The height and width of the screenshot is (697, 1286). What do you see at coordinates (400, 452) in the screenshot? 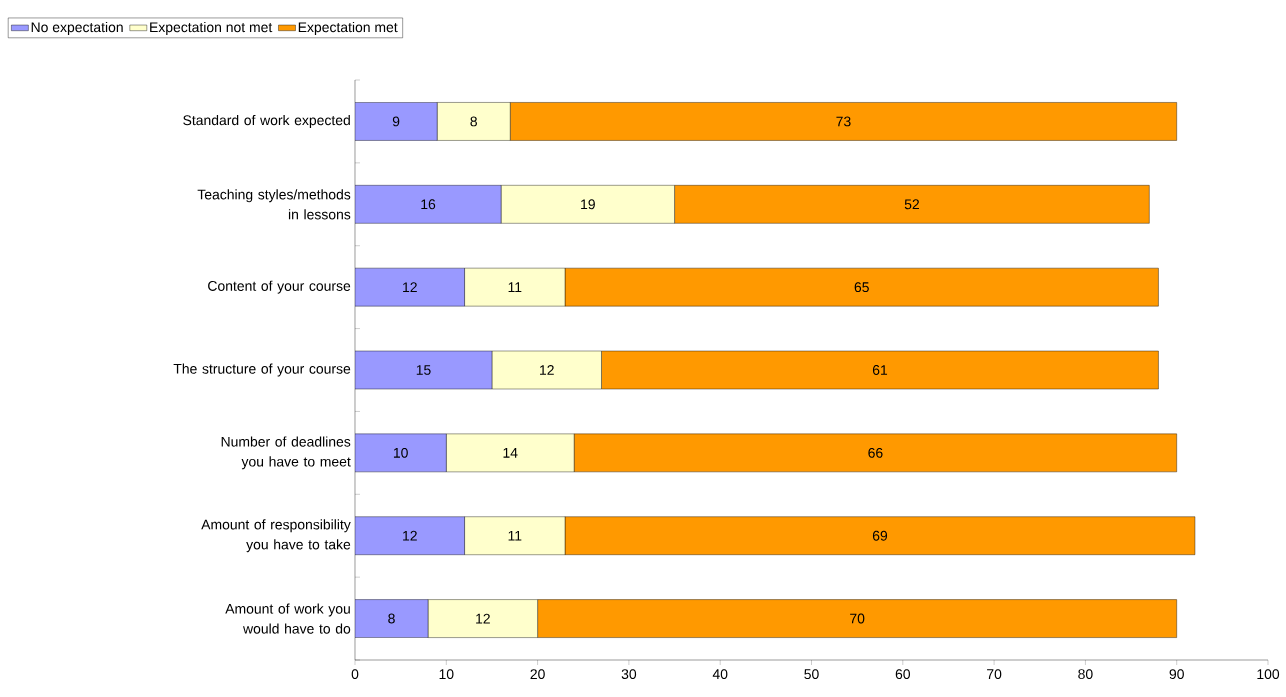
I see `data-label: 10` at bounding box center [400, 452].